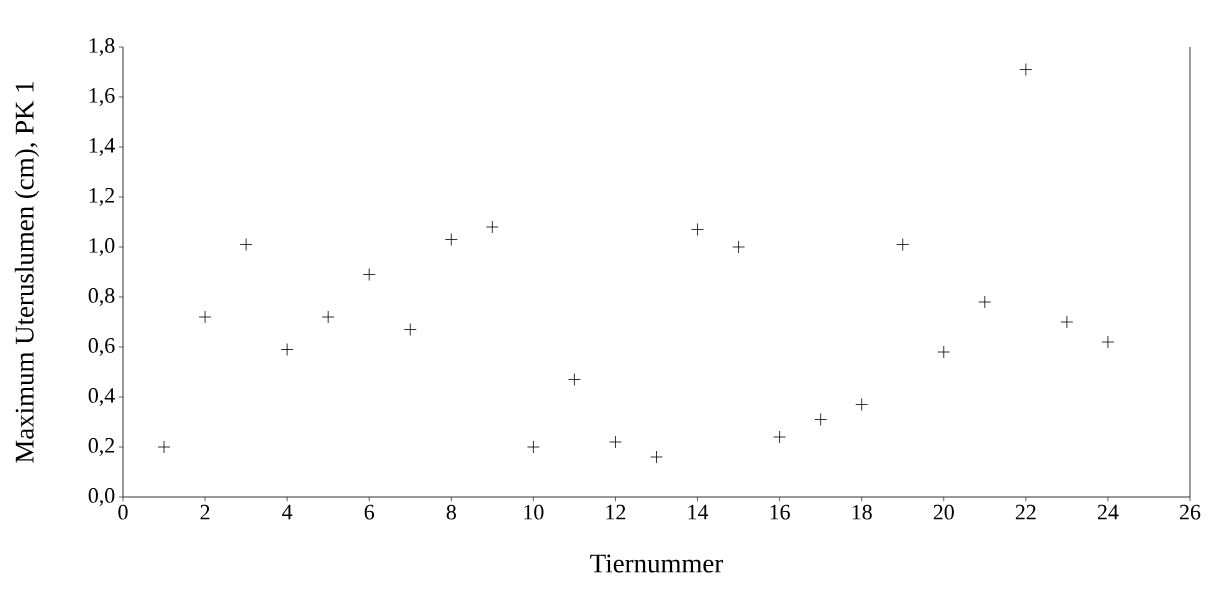 This screenshot has width=1215, height=589. Describe the element at coordinates (123, 512) in the screenshot. I see `x-tick-label: 0` at that location.